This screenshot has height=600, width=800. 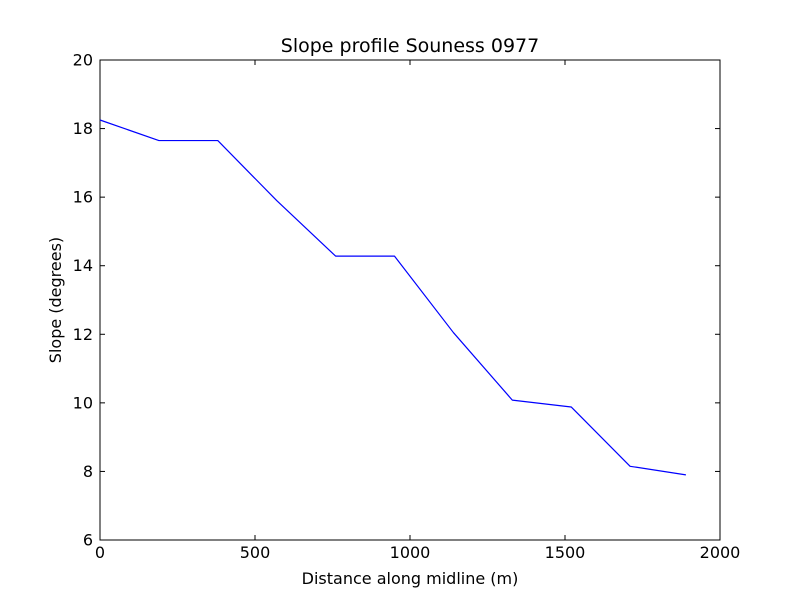 I want to click on x-tick-label: 1500, so click(x=565, y=552).